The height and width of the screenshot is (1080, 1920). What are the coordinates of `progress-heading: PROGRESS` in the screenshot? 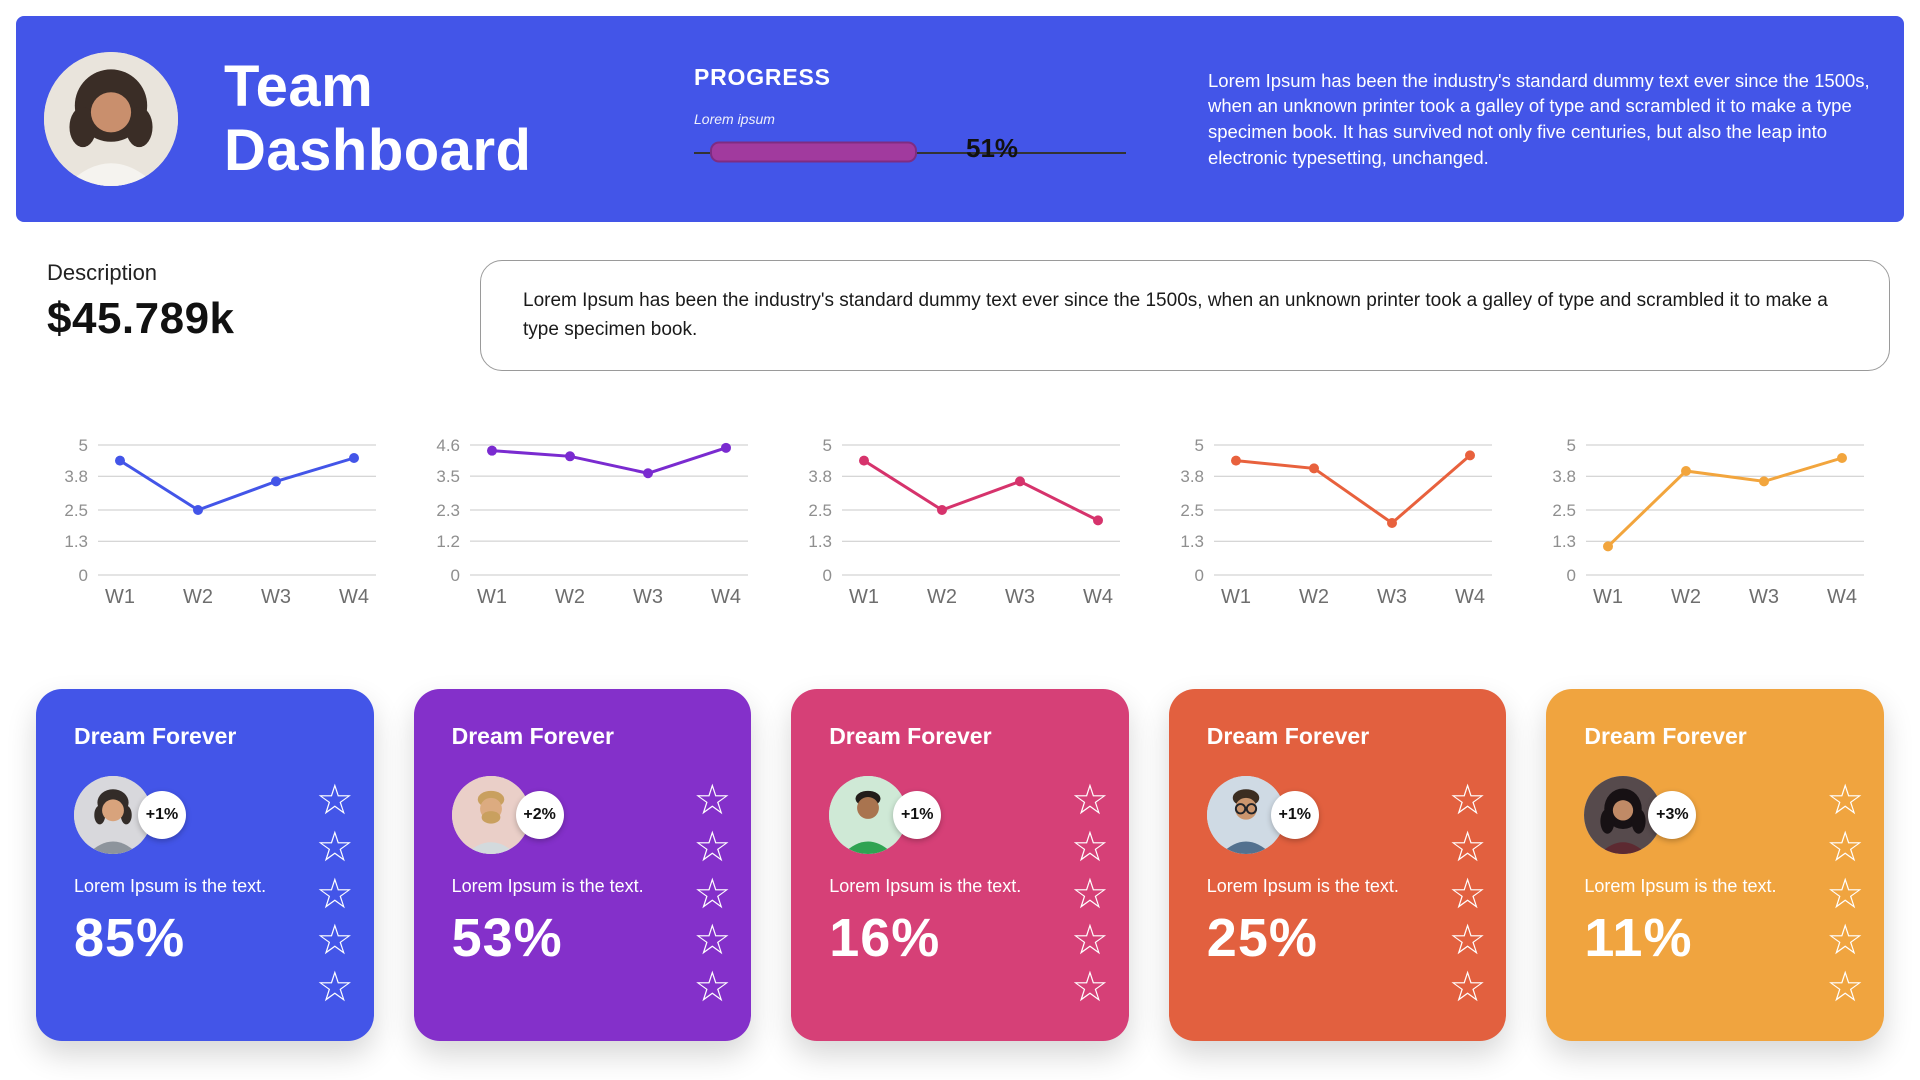 It's located at (762, 76).